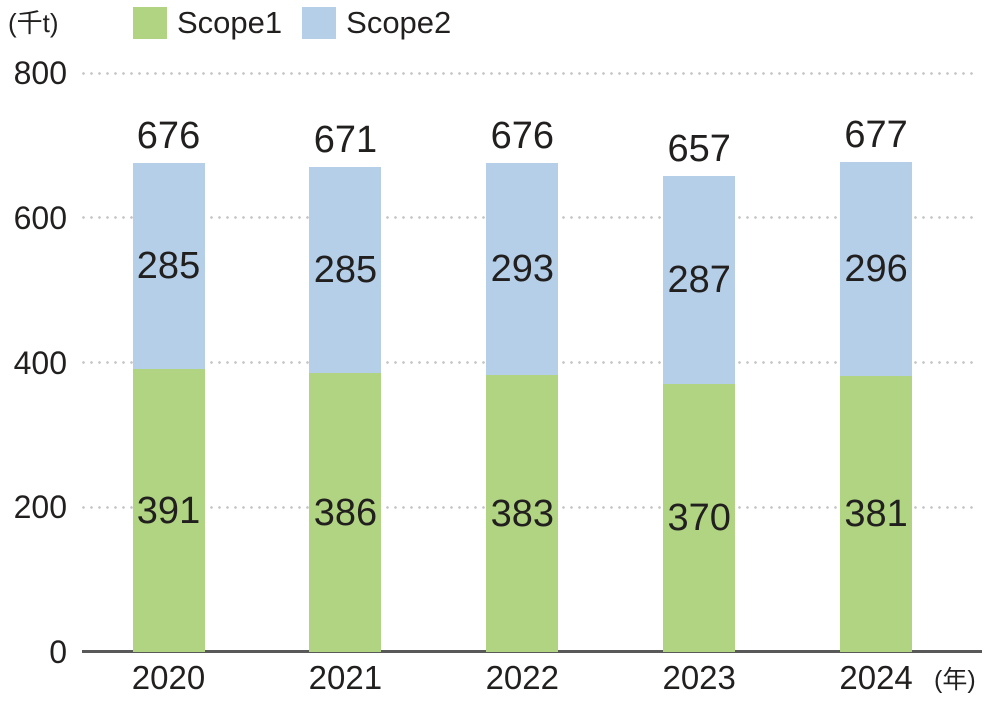 The image size is (999, 713). I want to click on legend-swatch-scope2, so click(319, 23).